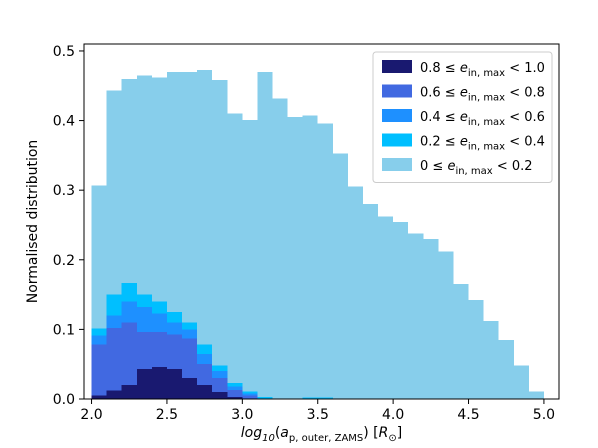  What do you see at coordinates (482, 95) in the screenshot?
I see `legend-label: 0.6 ≤ ein, max < 0.8` at bounding box center [482, 95].